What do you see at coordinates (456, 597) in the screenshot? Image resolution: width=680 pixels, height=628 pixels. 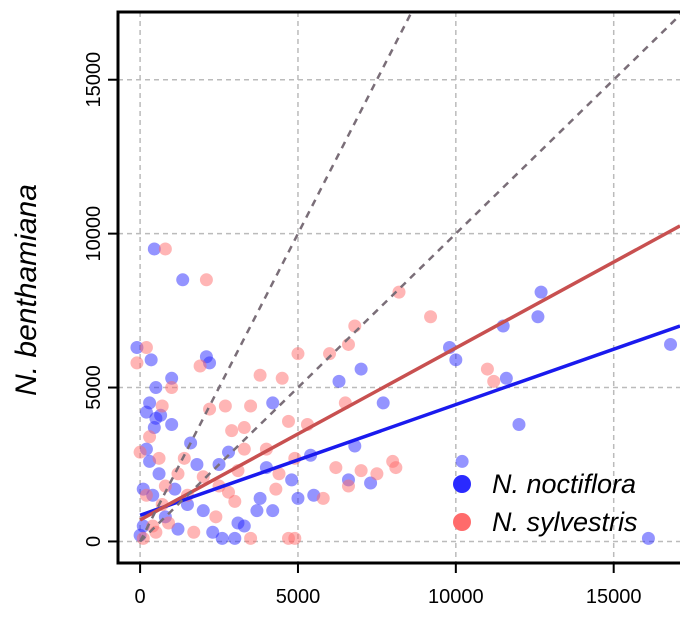 I see `x-tick-label: 10000` at bounding box center [456, 597].